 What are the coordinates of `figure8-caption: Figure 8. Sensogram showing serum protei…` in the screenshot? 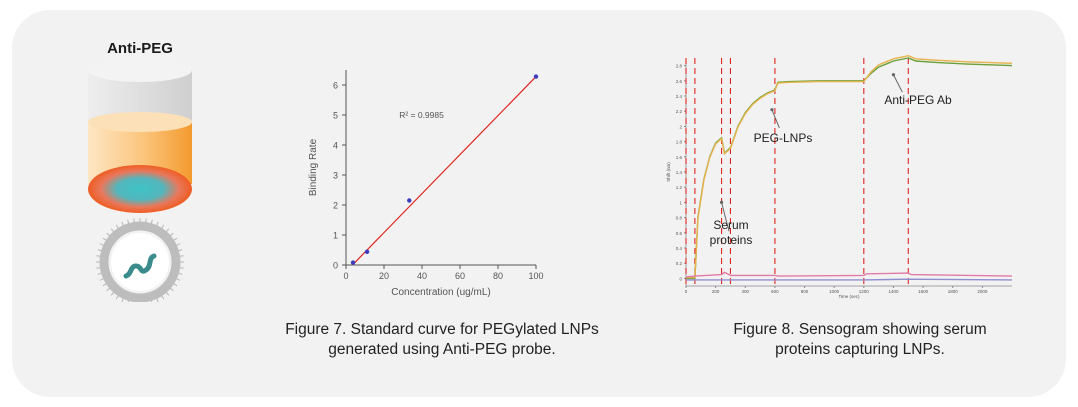 It's located at (860, 340).